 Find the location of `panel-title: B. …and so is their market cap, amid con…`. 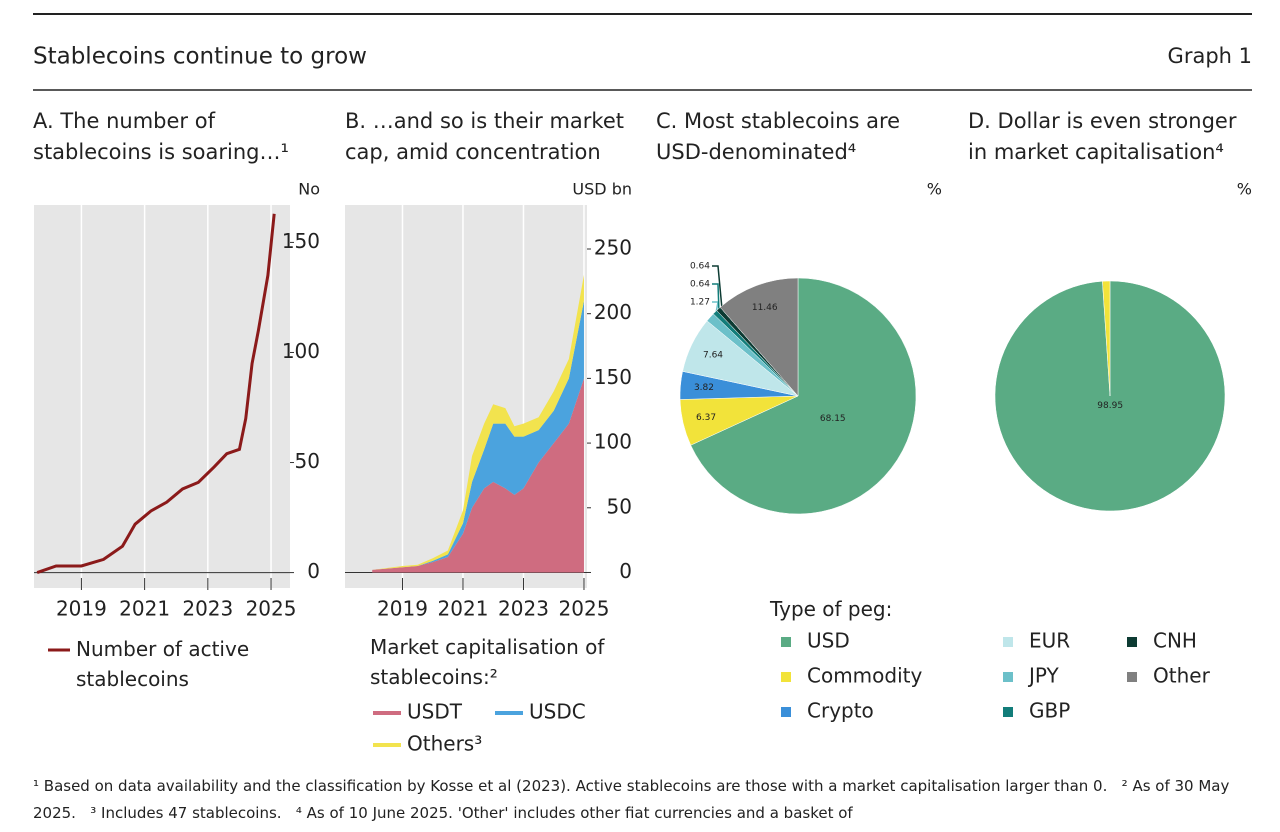

panel-title: B. …and so is their market cap, amid con… is located at coordinates (484, 136).